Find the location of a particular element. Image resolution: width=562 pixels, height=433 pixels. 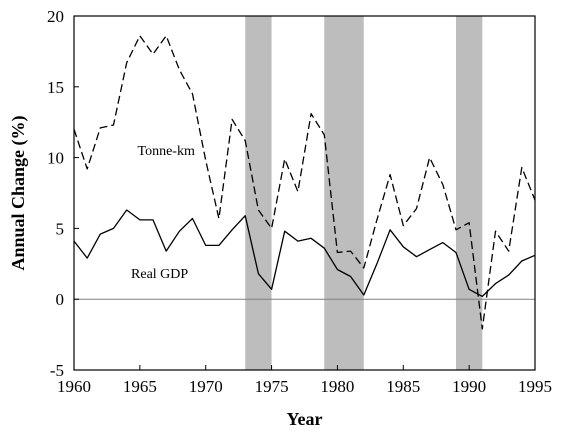

series-labels: Tonne-km Real GDP is located at coordinates (163, 213).